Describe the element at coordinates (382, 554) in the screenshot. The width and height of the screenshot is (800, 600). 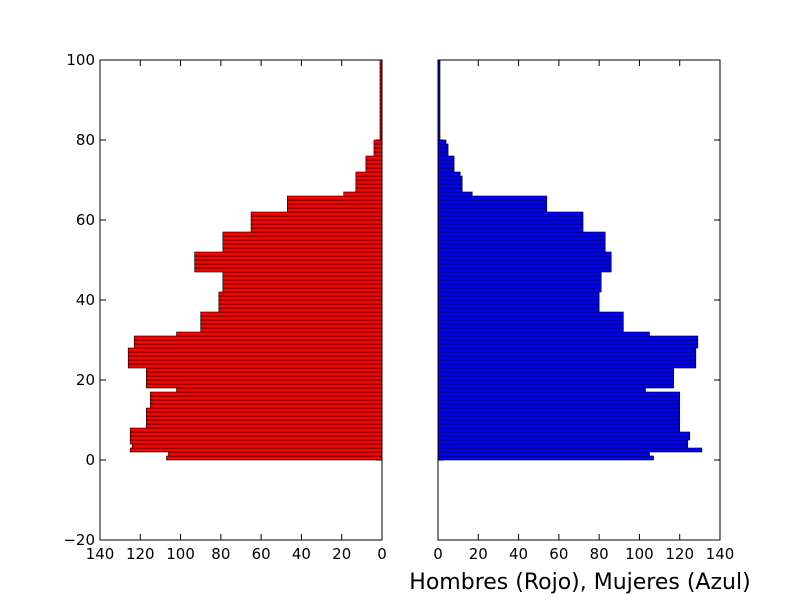
I see `men-x-tick-label: 0` at that location.